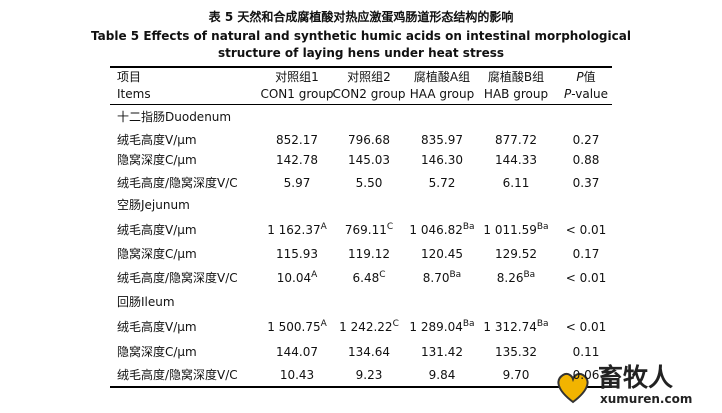 The width and height of the screenshot is (722, 413). I want to click on cell: 1 289.04Ba, so click(442, 327).